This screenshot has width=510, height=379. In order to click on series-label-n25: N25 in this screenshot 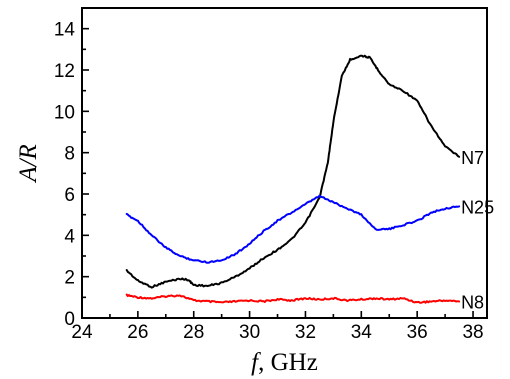, I will do `click(477, 207)`.